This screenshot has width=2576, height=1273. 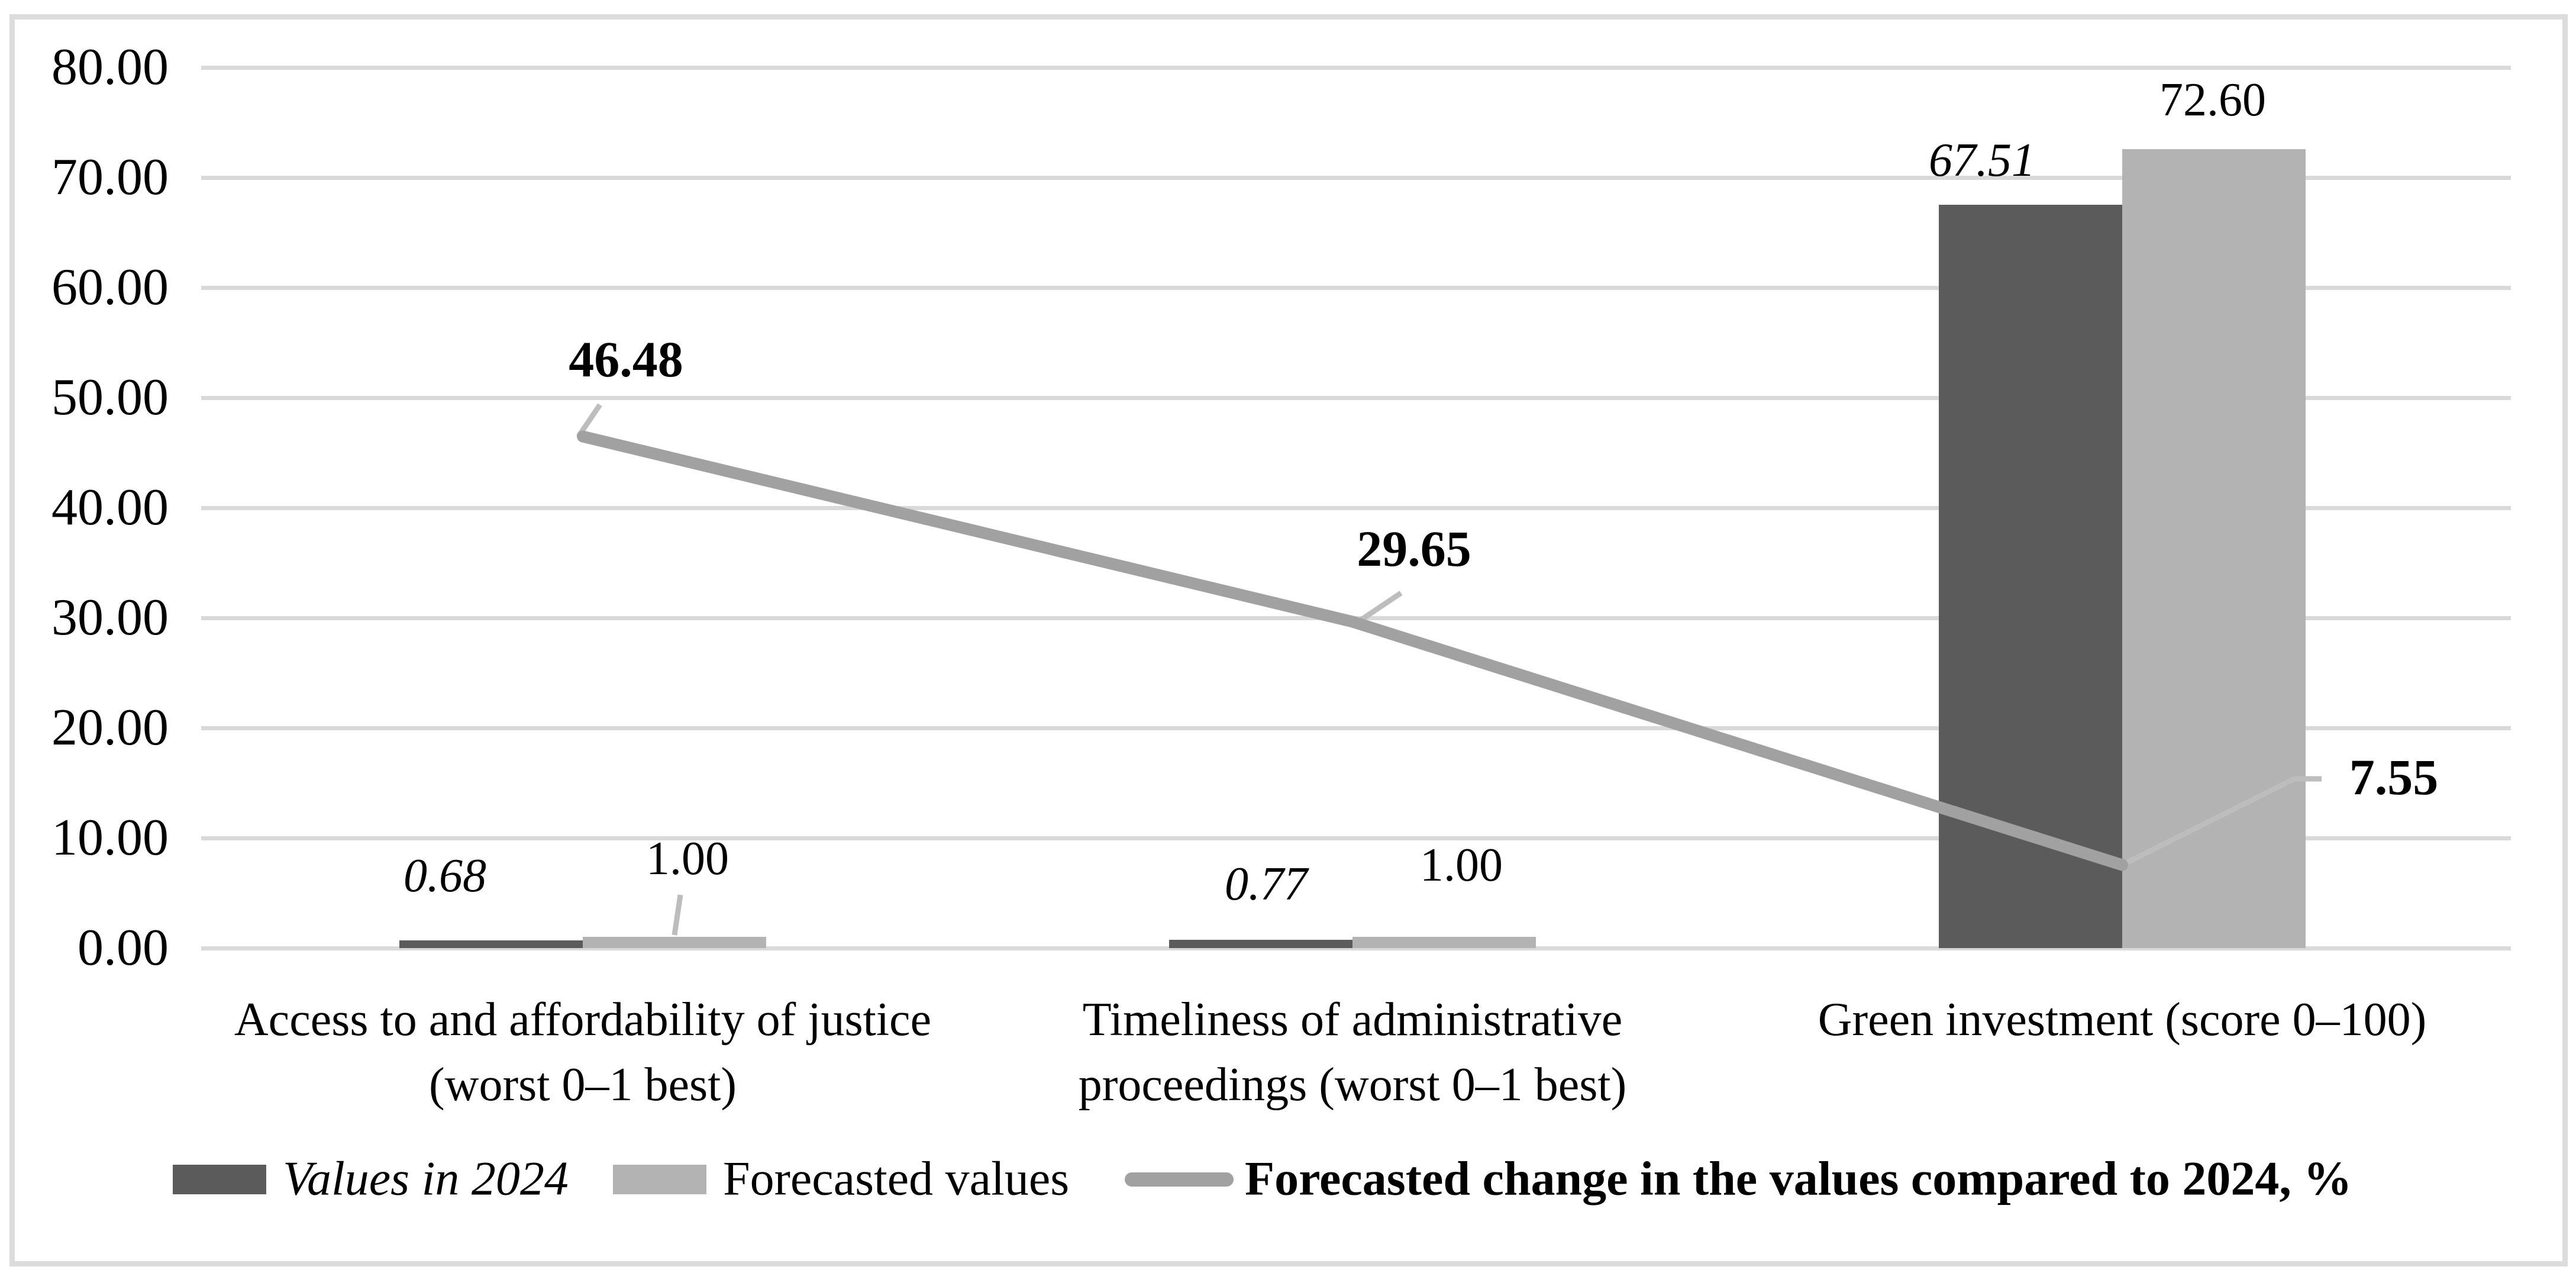 What do you see at coordinates (110, 287) in the screenshot?
I see `y-axis-tick-label: 60.00` at bounding box center [110, 287].